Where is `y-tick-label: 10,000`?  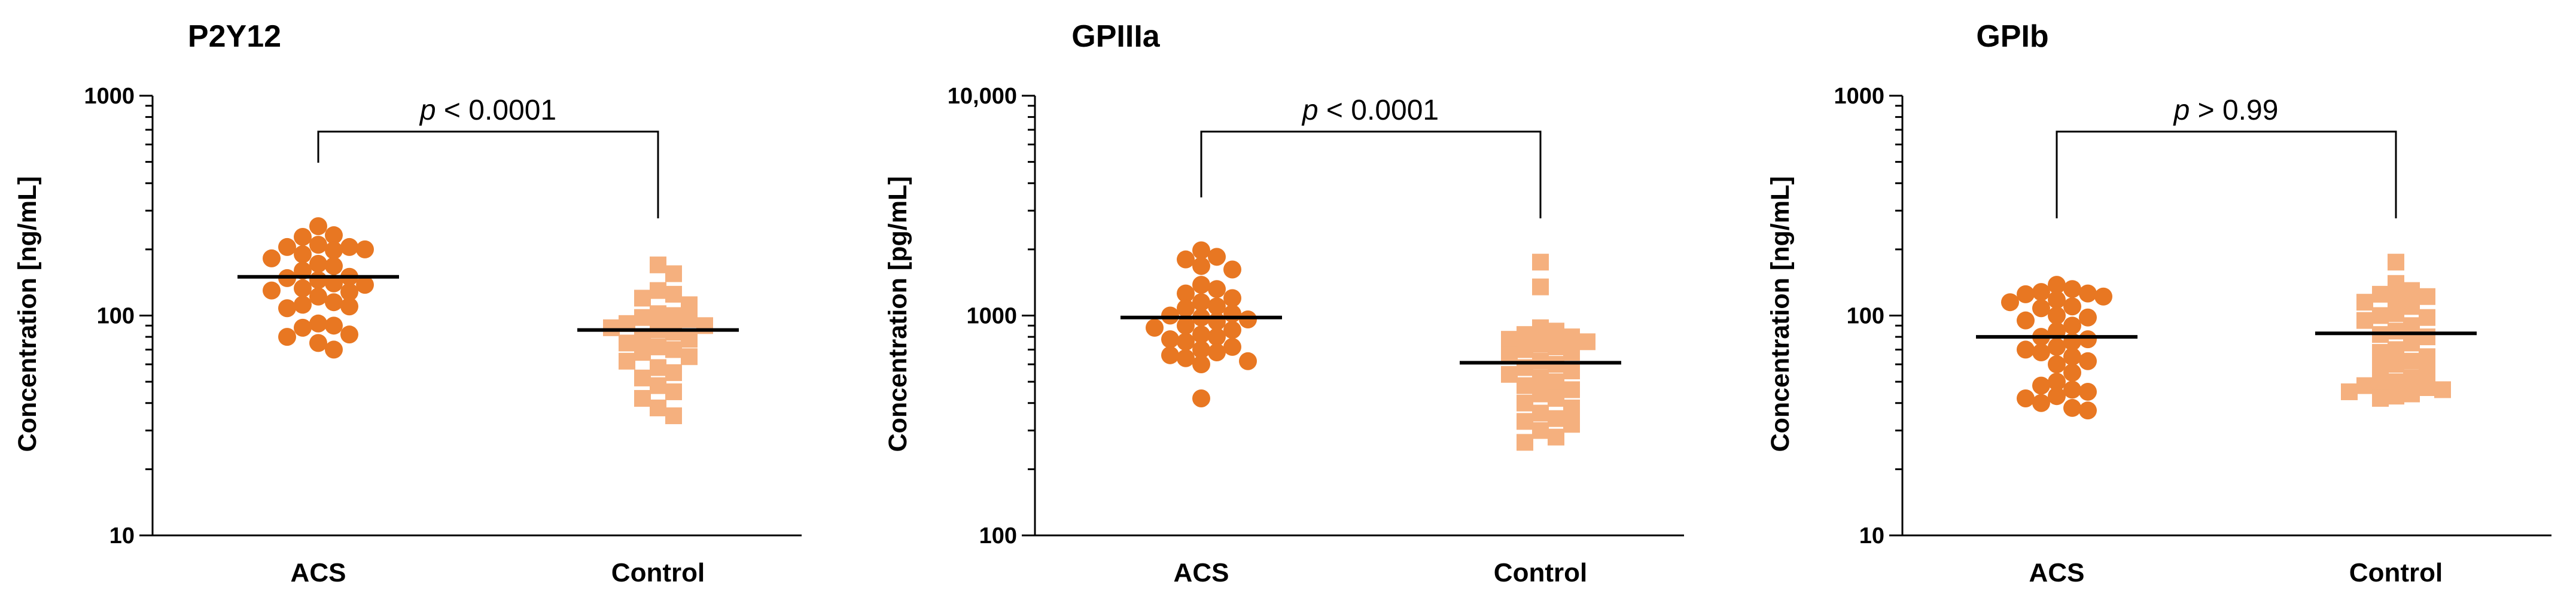 y-tick-label: 10,000 is located at coordinates (982, 96).